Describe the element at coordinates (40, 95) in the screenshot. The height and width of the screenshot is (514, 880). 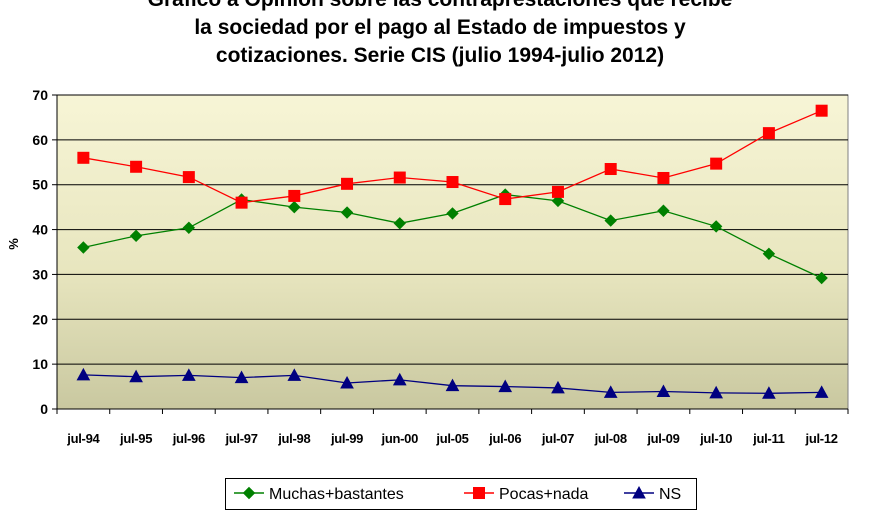
I see `y-tick-label: 70` at that location.